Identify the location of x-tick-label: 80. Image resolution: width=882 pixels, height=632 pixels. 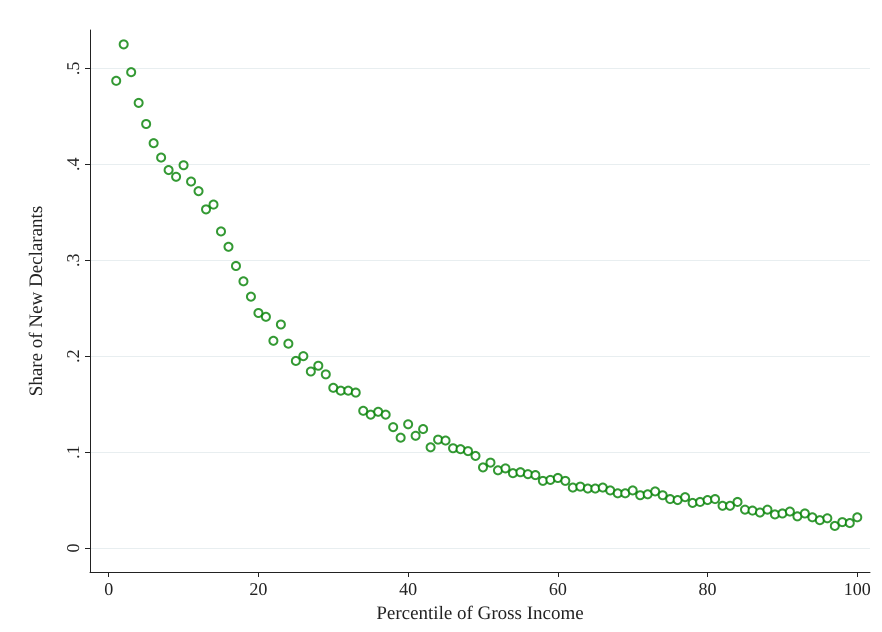
(707, 589).